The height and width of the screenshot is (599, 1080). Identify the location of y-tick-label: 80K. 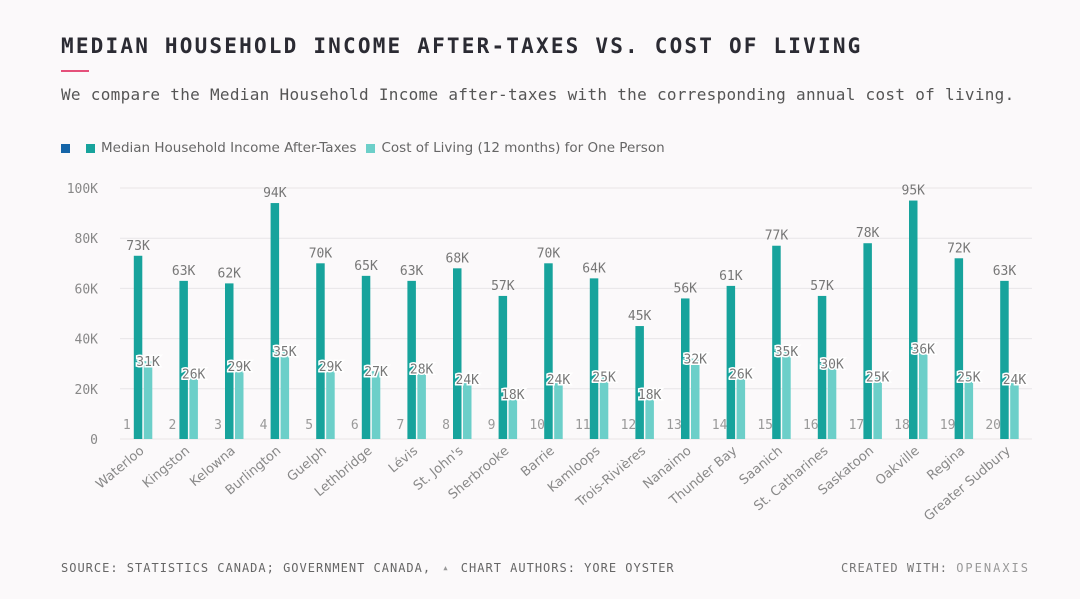
(87, 239).